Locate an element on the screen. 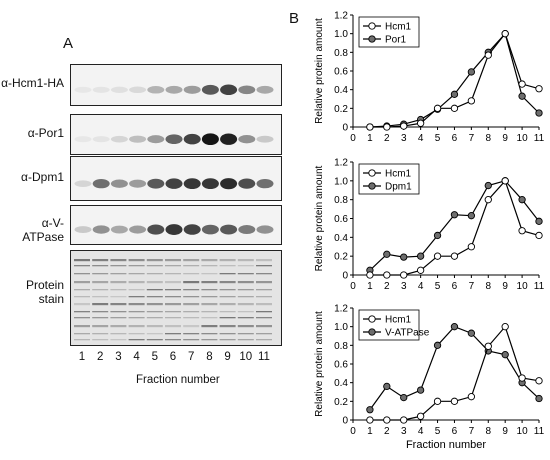 The width and height of the screenshot is (550, 460). blot-label-3: α-Dpm1 is located at coordinates (42, 176).